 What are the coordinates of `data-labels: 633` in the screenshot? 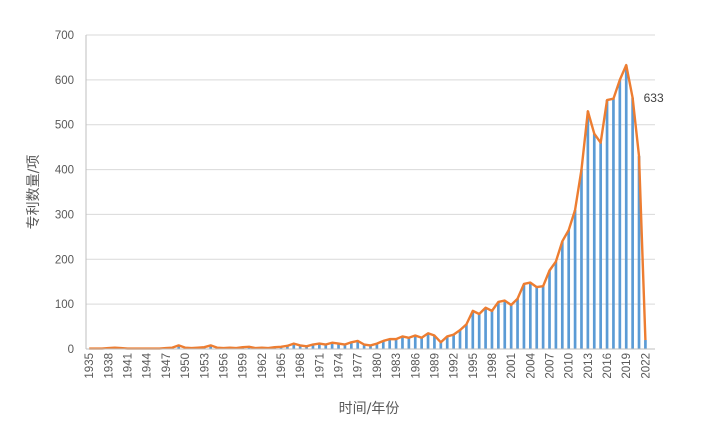 It's located at (654, 98).